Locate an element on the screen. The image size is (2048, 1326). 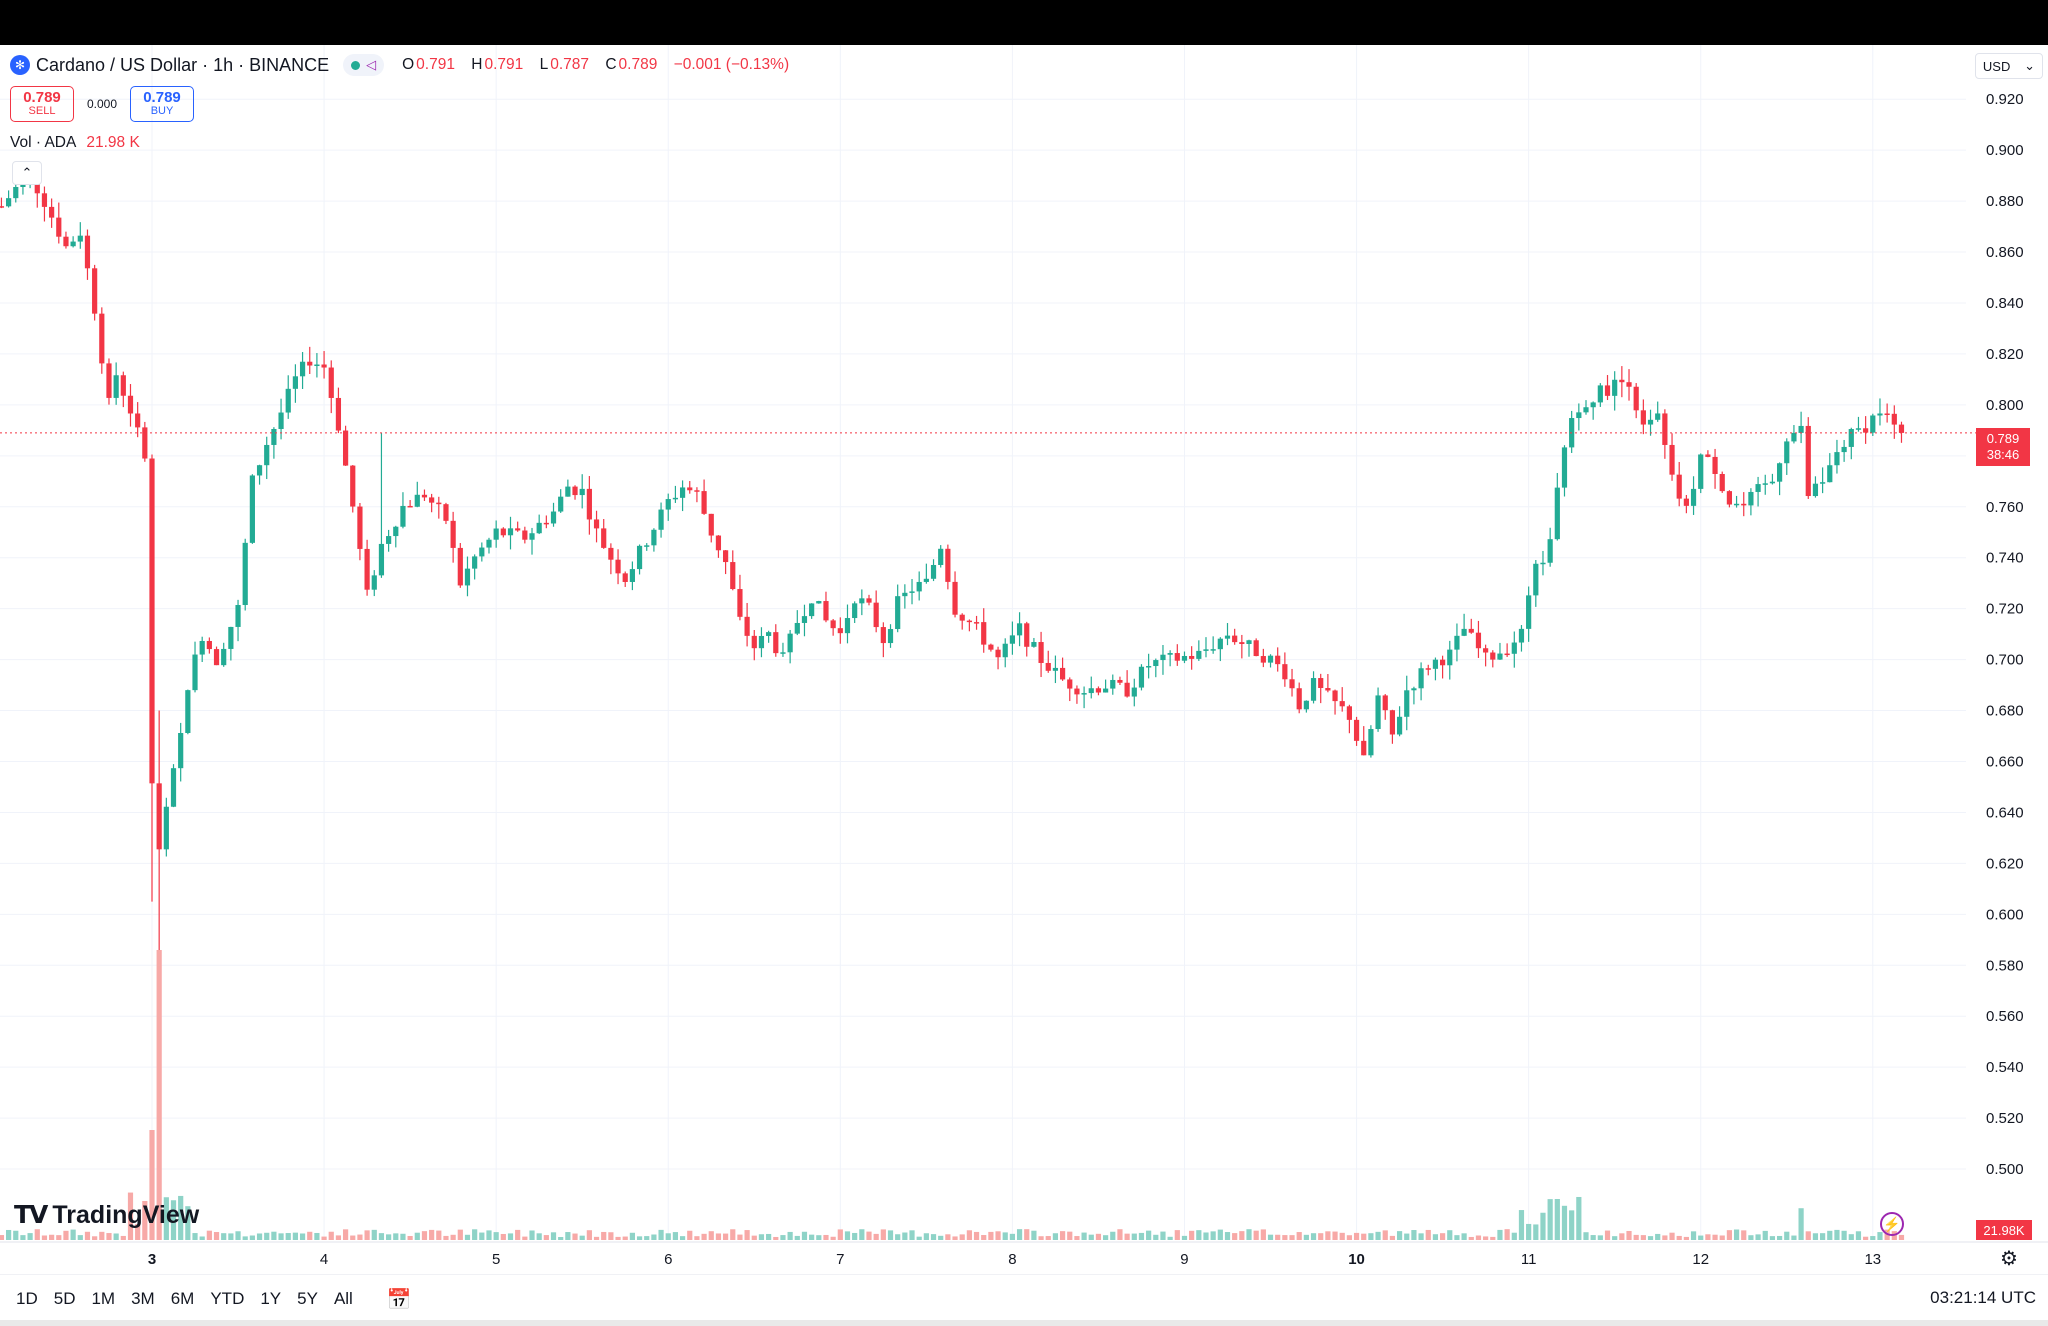
lightning-icon: ⚡ is located at coordinates (1892, 1224).